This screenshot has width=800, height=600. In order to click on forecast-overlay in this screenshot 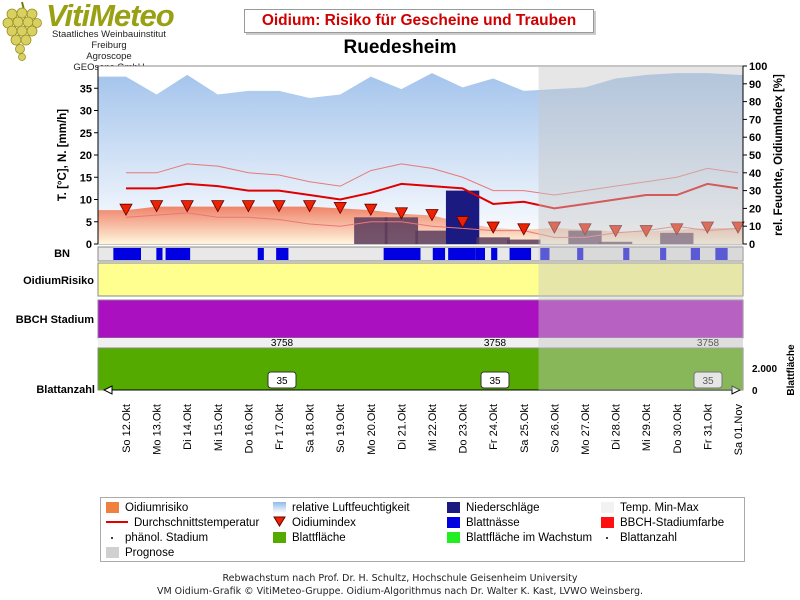, I will do `click(640, 228)`.